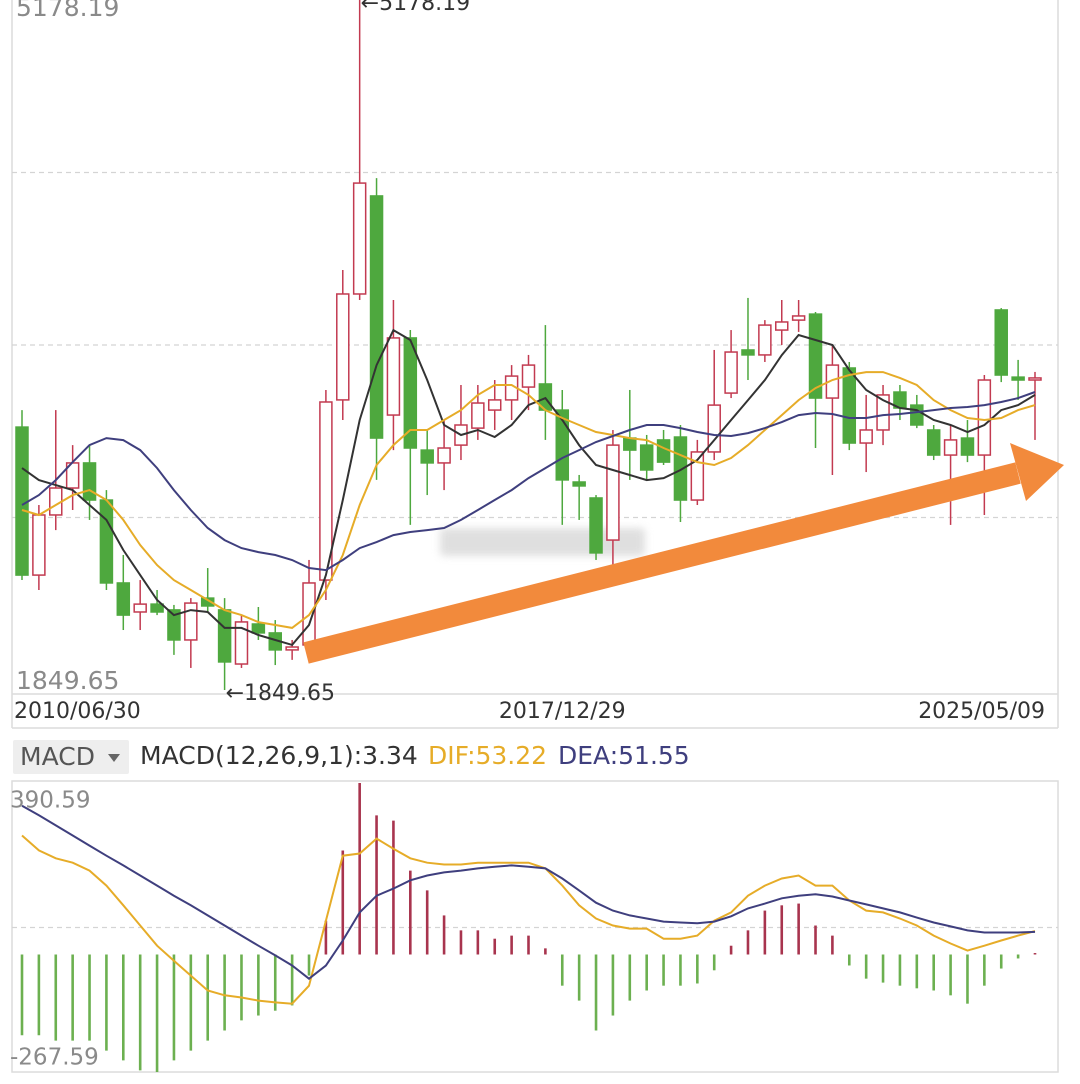 The width and height of the screenshot is (1080, 1084). What do you see at coordinates (54, 1058) in the screenshot?
I see `y-tick-label: -267.59` at bounding box center [54, 1058].